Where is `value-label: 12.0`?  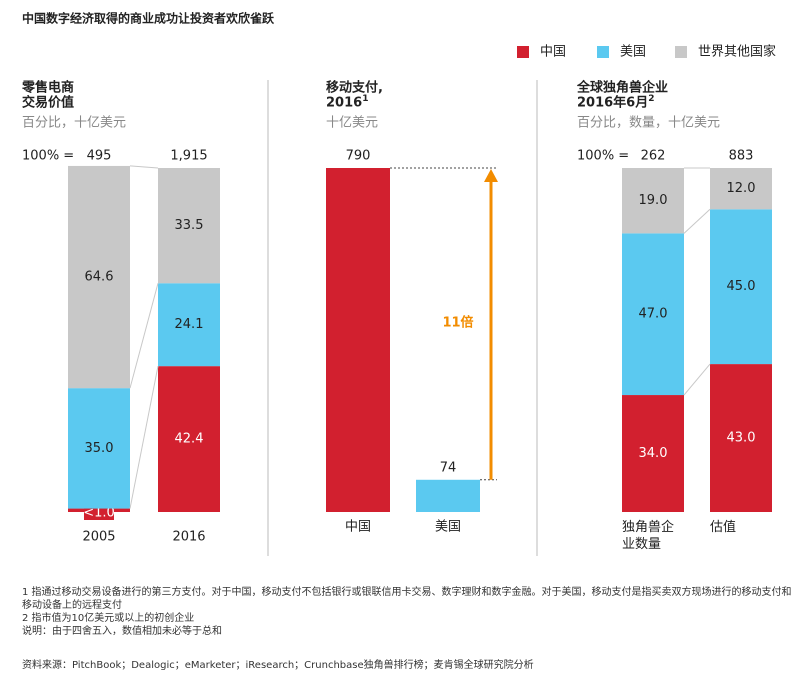 value-label: 12.0 is located at coordinates (741, 188).